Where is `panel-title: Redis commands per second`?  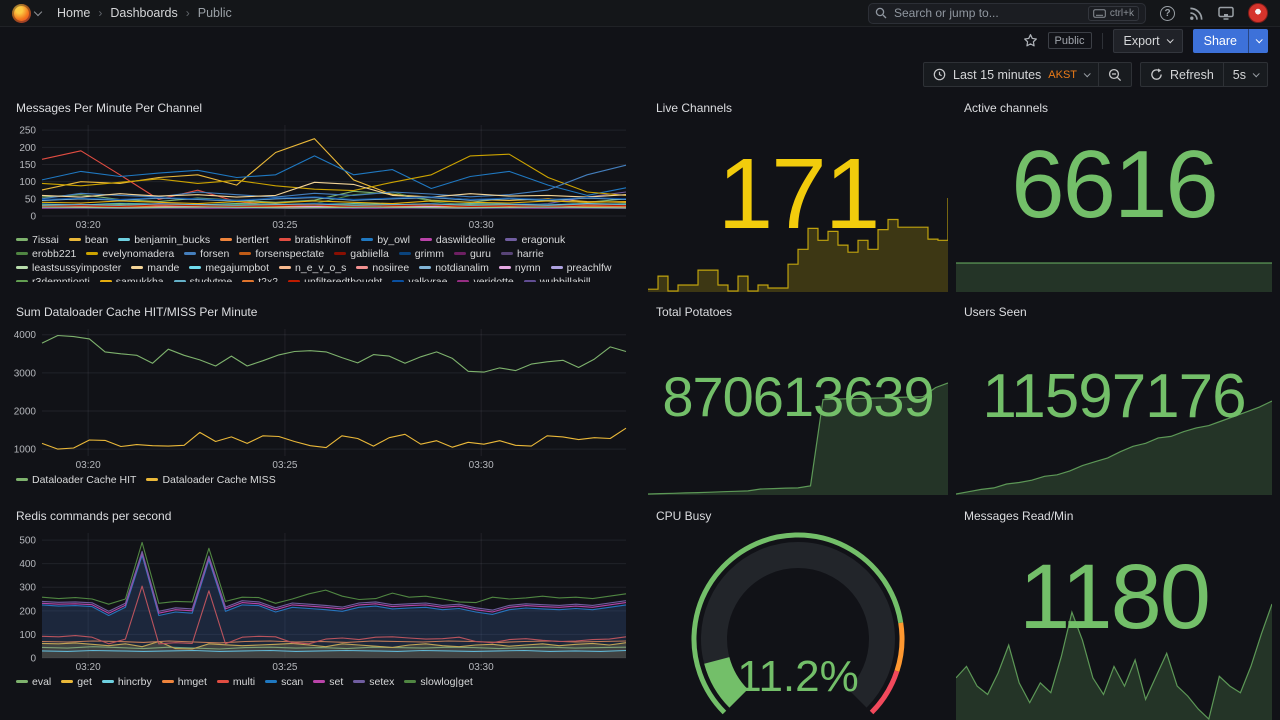
panel-title: Redis commands per second is located at coordinates (94, 516).